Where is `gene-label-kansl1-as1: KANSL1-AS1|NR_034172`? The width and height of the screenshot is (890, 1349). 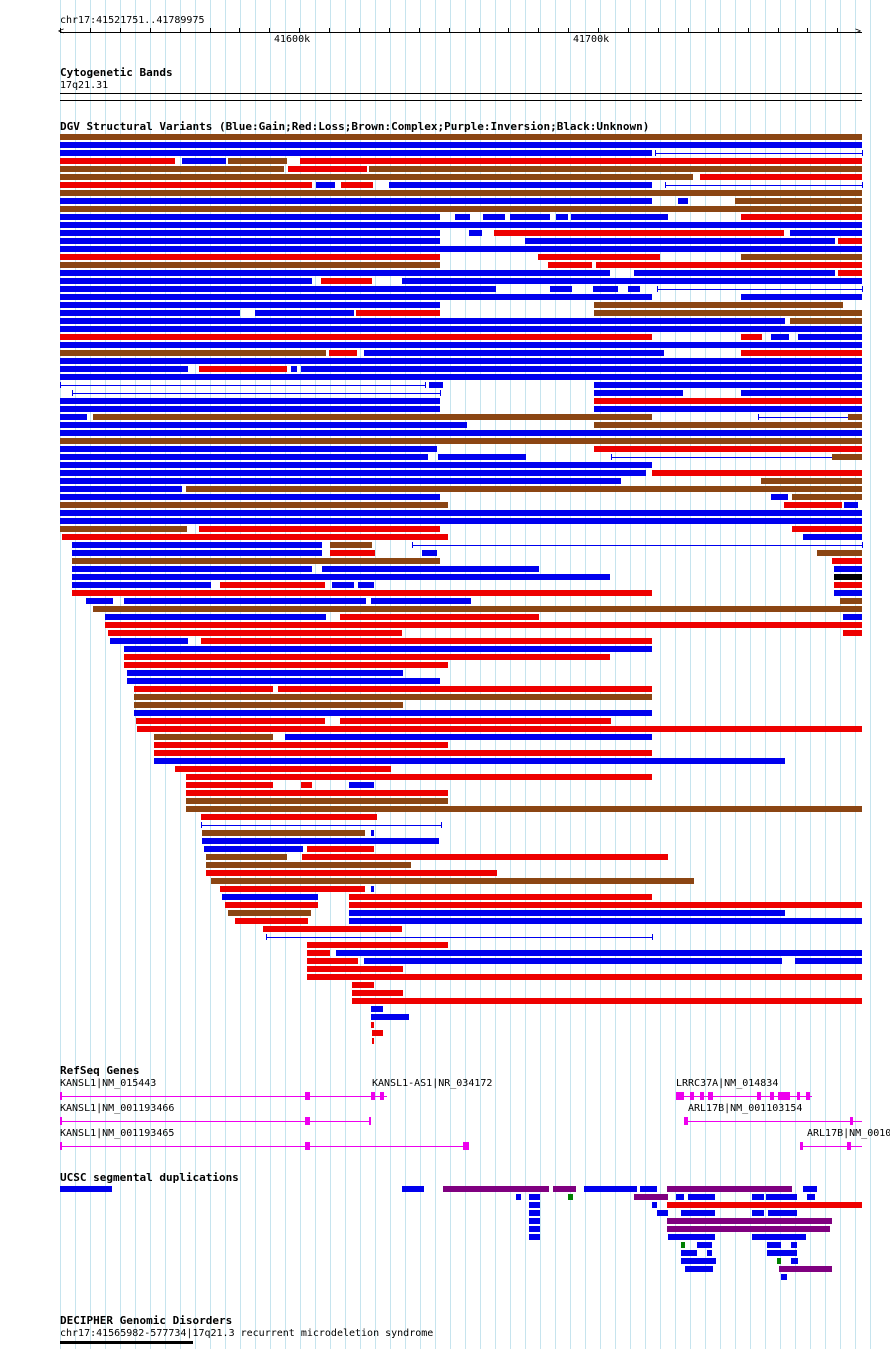 gene-label-kansl1-as1: KANSL1-AS1|NR_034172 is located at coordinates (432, 1083).